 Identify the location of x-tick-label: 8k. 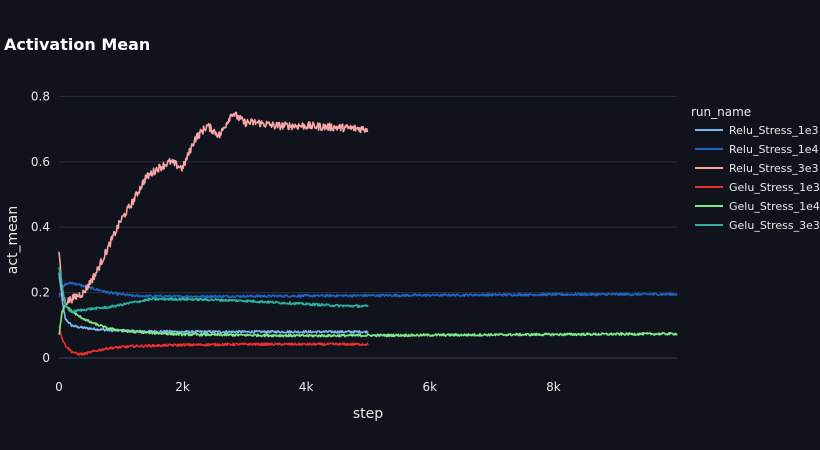
(553, 387).